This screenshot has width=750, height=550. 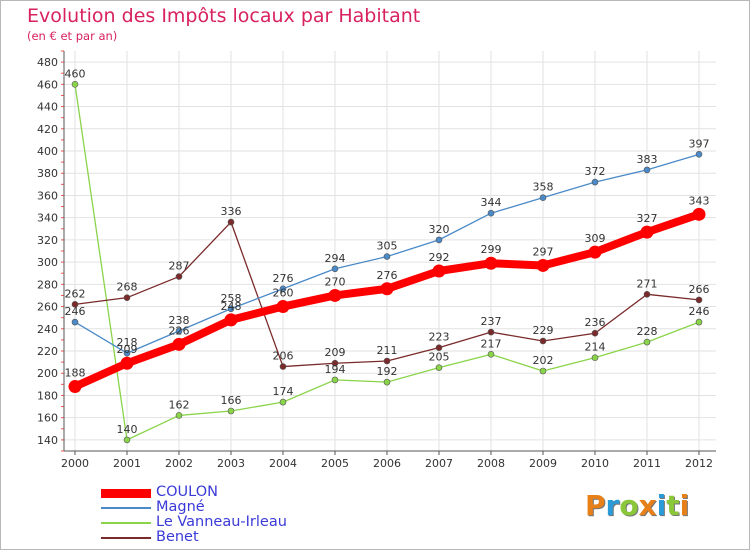 What do you see at coordinates (47, 351) in the screenshot?
I see `y-tick-label: 220` at bounding box center [47, 351].